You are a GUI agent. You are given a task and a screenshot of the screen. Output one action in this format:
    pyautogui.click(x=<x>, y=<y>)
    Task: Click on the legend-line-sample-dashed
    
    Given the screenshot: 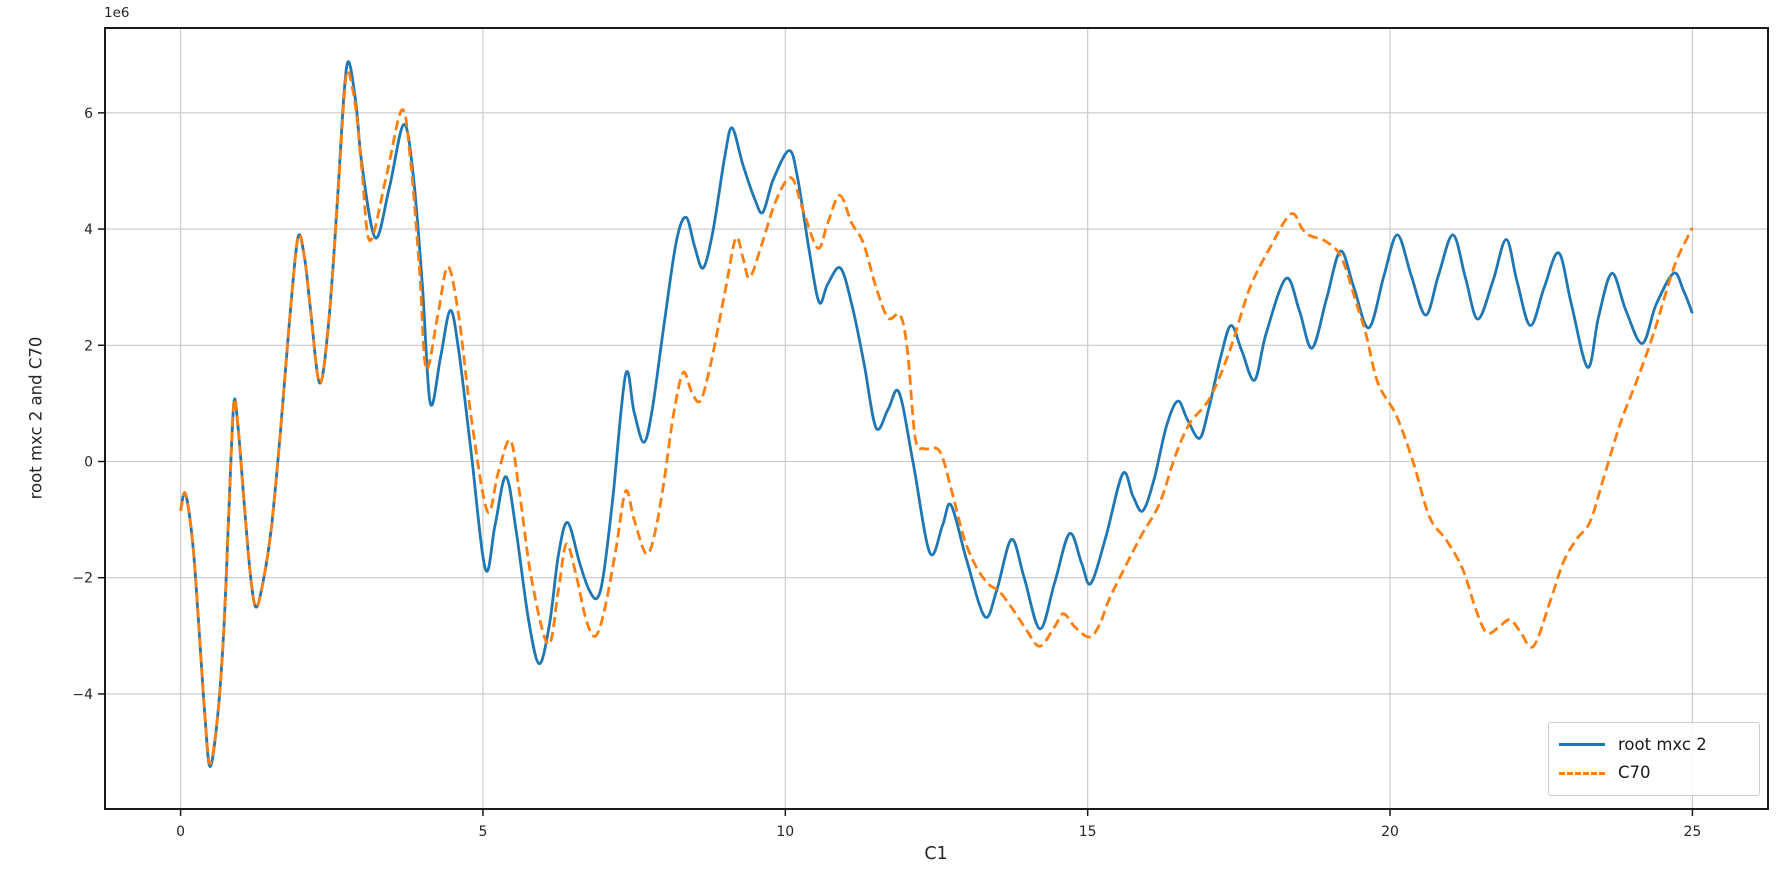 What is the action you would take?
    pyautogui.click(x=1582, y=773)
    